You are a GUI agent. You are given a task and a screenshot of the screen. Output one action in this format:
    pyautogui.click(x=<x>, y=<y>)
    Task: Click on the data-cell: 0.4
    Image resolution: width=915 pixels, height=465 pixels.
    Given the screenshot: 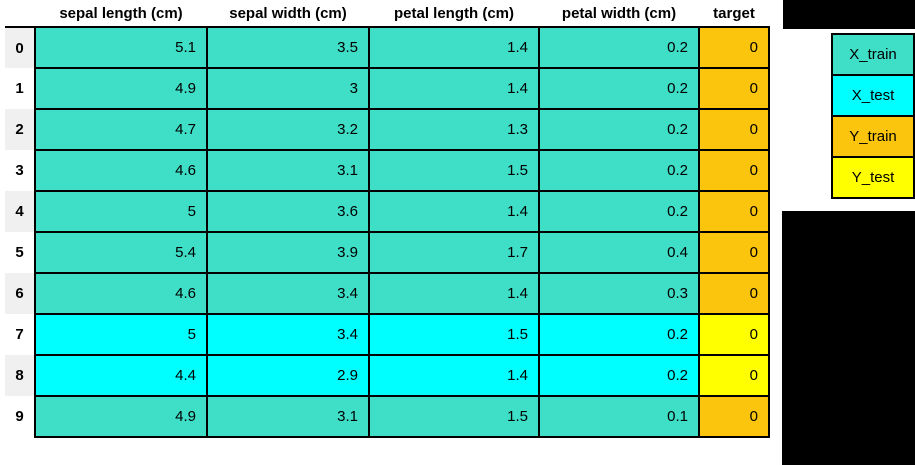 What is the action you would take?
    pyautogui.click(x=619, y=252)
    